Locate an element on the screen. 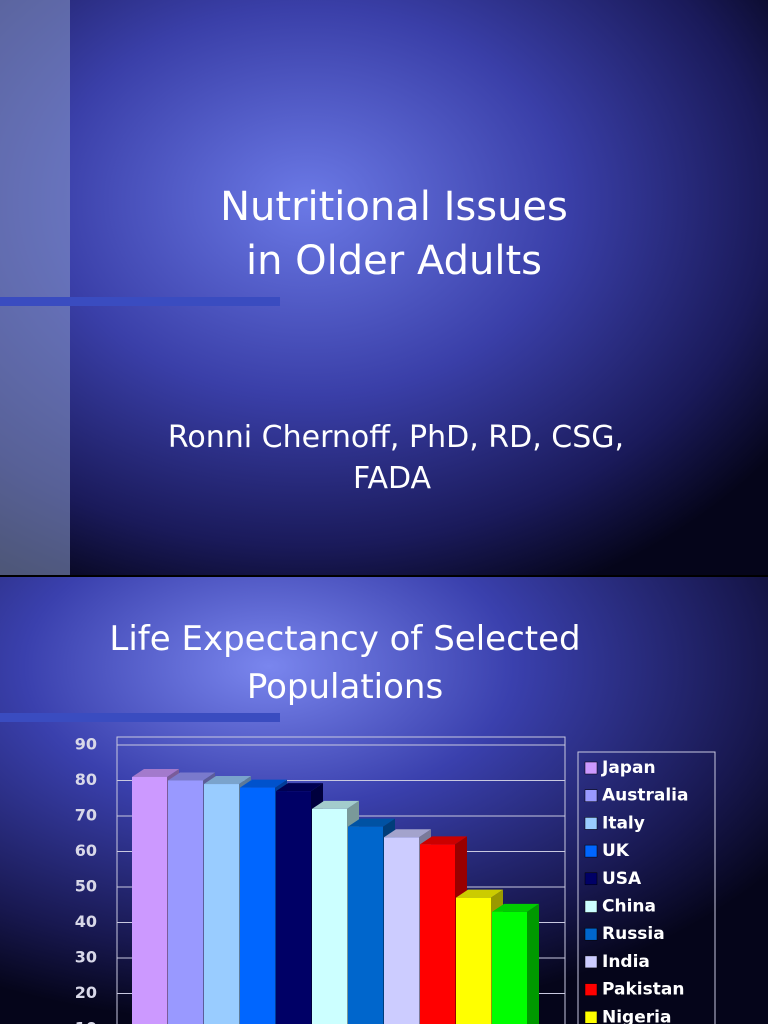  chart-title: Life Expectancy of Selected is located at coordinates (344, 639).